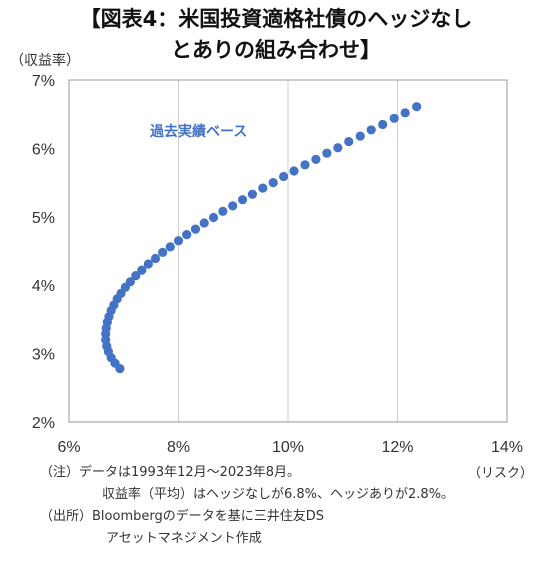  Describe the element at coordinates (247, 473) in the screenshot. I see `note-period: （注）データは1993年12月～2023年8月。` at that location.